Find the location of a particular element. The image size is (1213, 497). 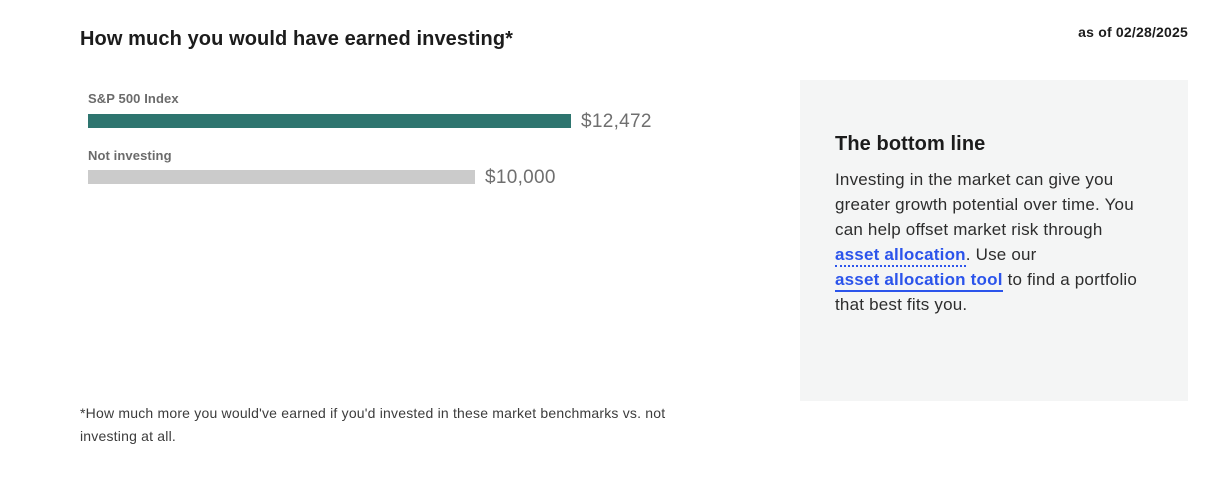

bar-label-not-investing: Not investing is located at coordinates (130, 155).